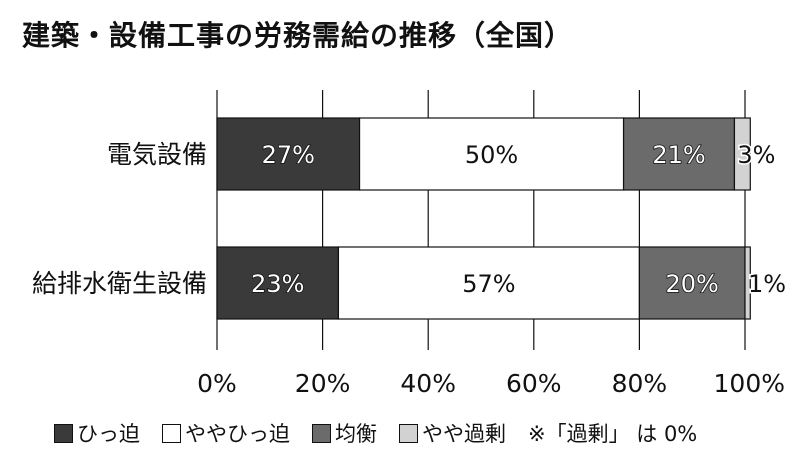 This screenshot has height=461, width=800. Describe the element at coordinates (756, 155) in the screenshot. I see `data-label-1-4: 3%` at that location.